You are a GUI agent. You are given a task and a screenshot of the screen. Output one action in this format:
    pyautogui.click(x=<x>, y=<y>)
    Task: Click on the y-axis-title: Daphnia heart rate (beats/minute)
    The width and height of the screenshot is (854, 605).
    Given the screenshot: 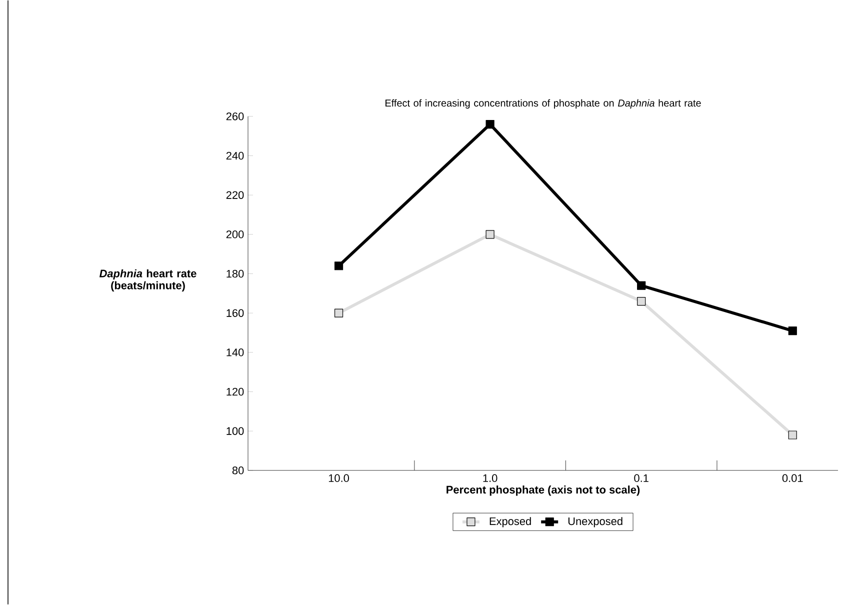 What is the action you would take?
    pyautogui.click(x=147, y=280)
    